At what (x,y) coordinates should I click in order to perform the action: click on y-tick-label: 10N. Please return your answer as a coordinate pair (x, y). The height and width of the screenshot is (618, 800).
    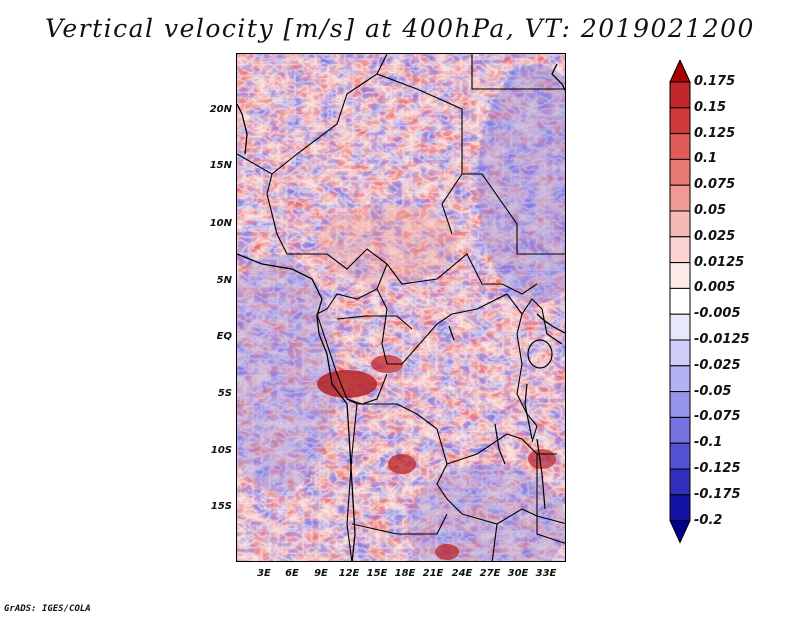
    Looking at the image, I should click on (220, 223).